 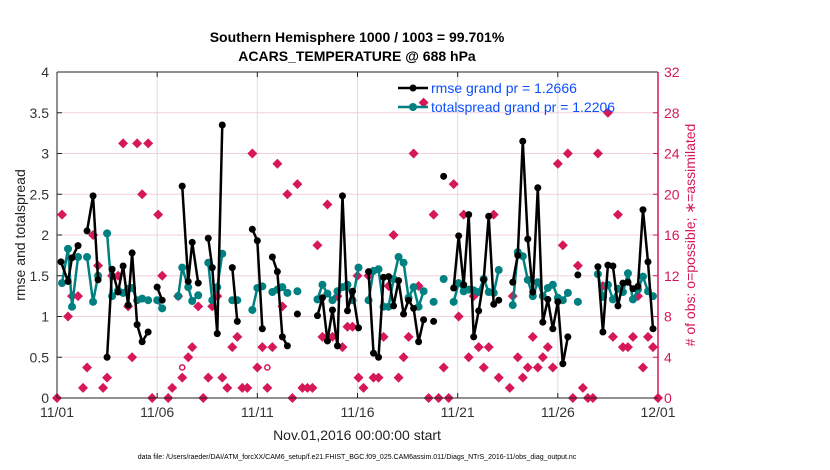 I want to click on legend-rmse-label: rmse grand pr = 1.2666, so click(x=504, y=88).